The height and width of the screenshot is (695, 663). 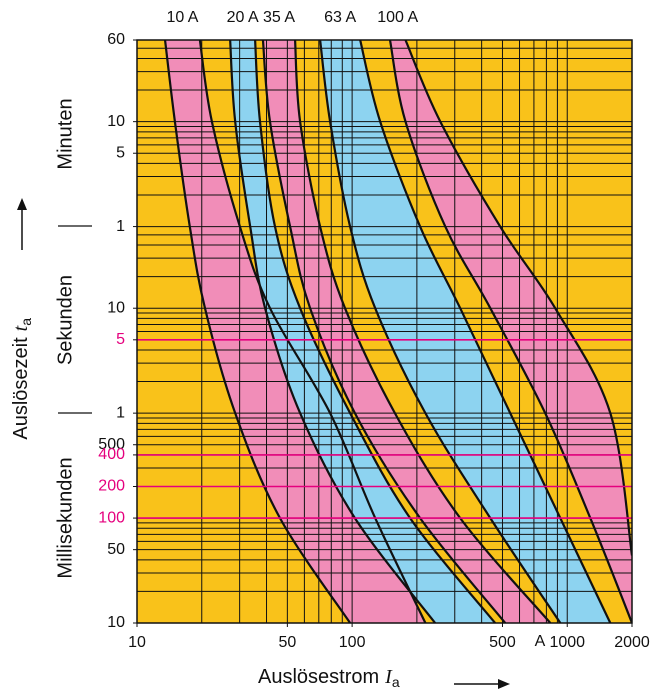 I want to click on x-axis-arrow, so click(x=482, y=684).